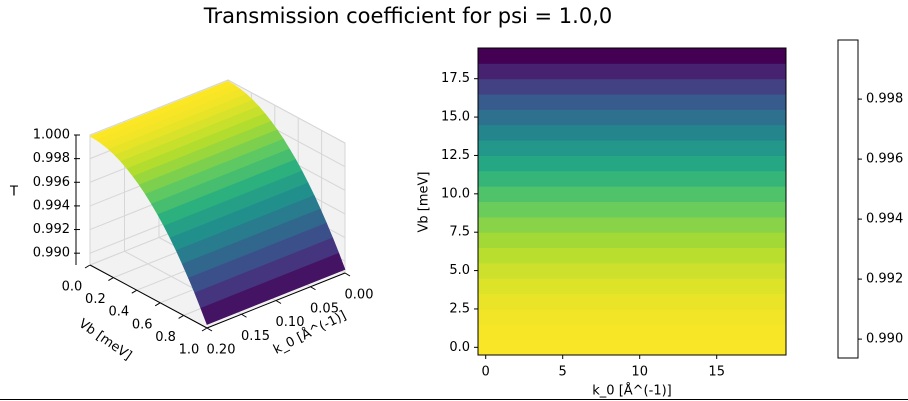  Describe the element at coordinates (51, 253) in the screenshot. I see `z-tick-label: 0.990` at that location.